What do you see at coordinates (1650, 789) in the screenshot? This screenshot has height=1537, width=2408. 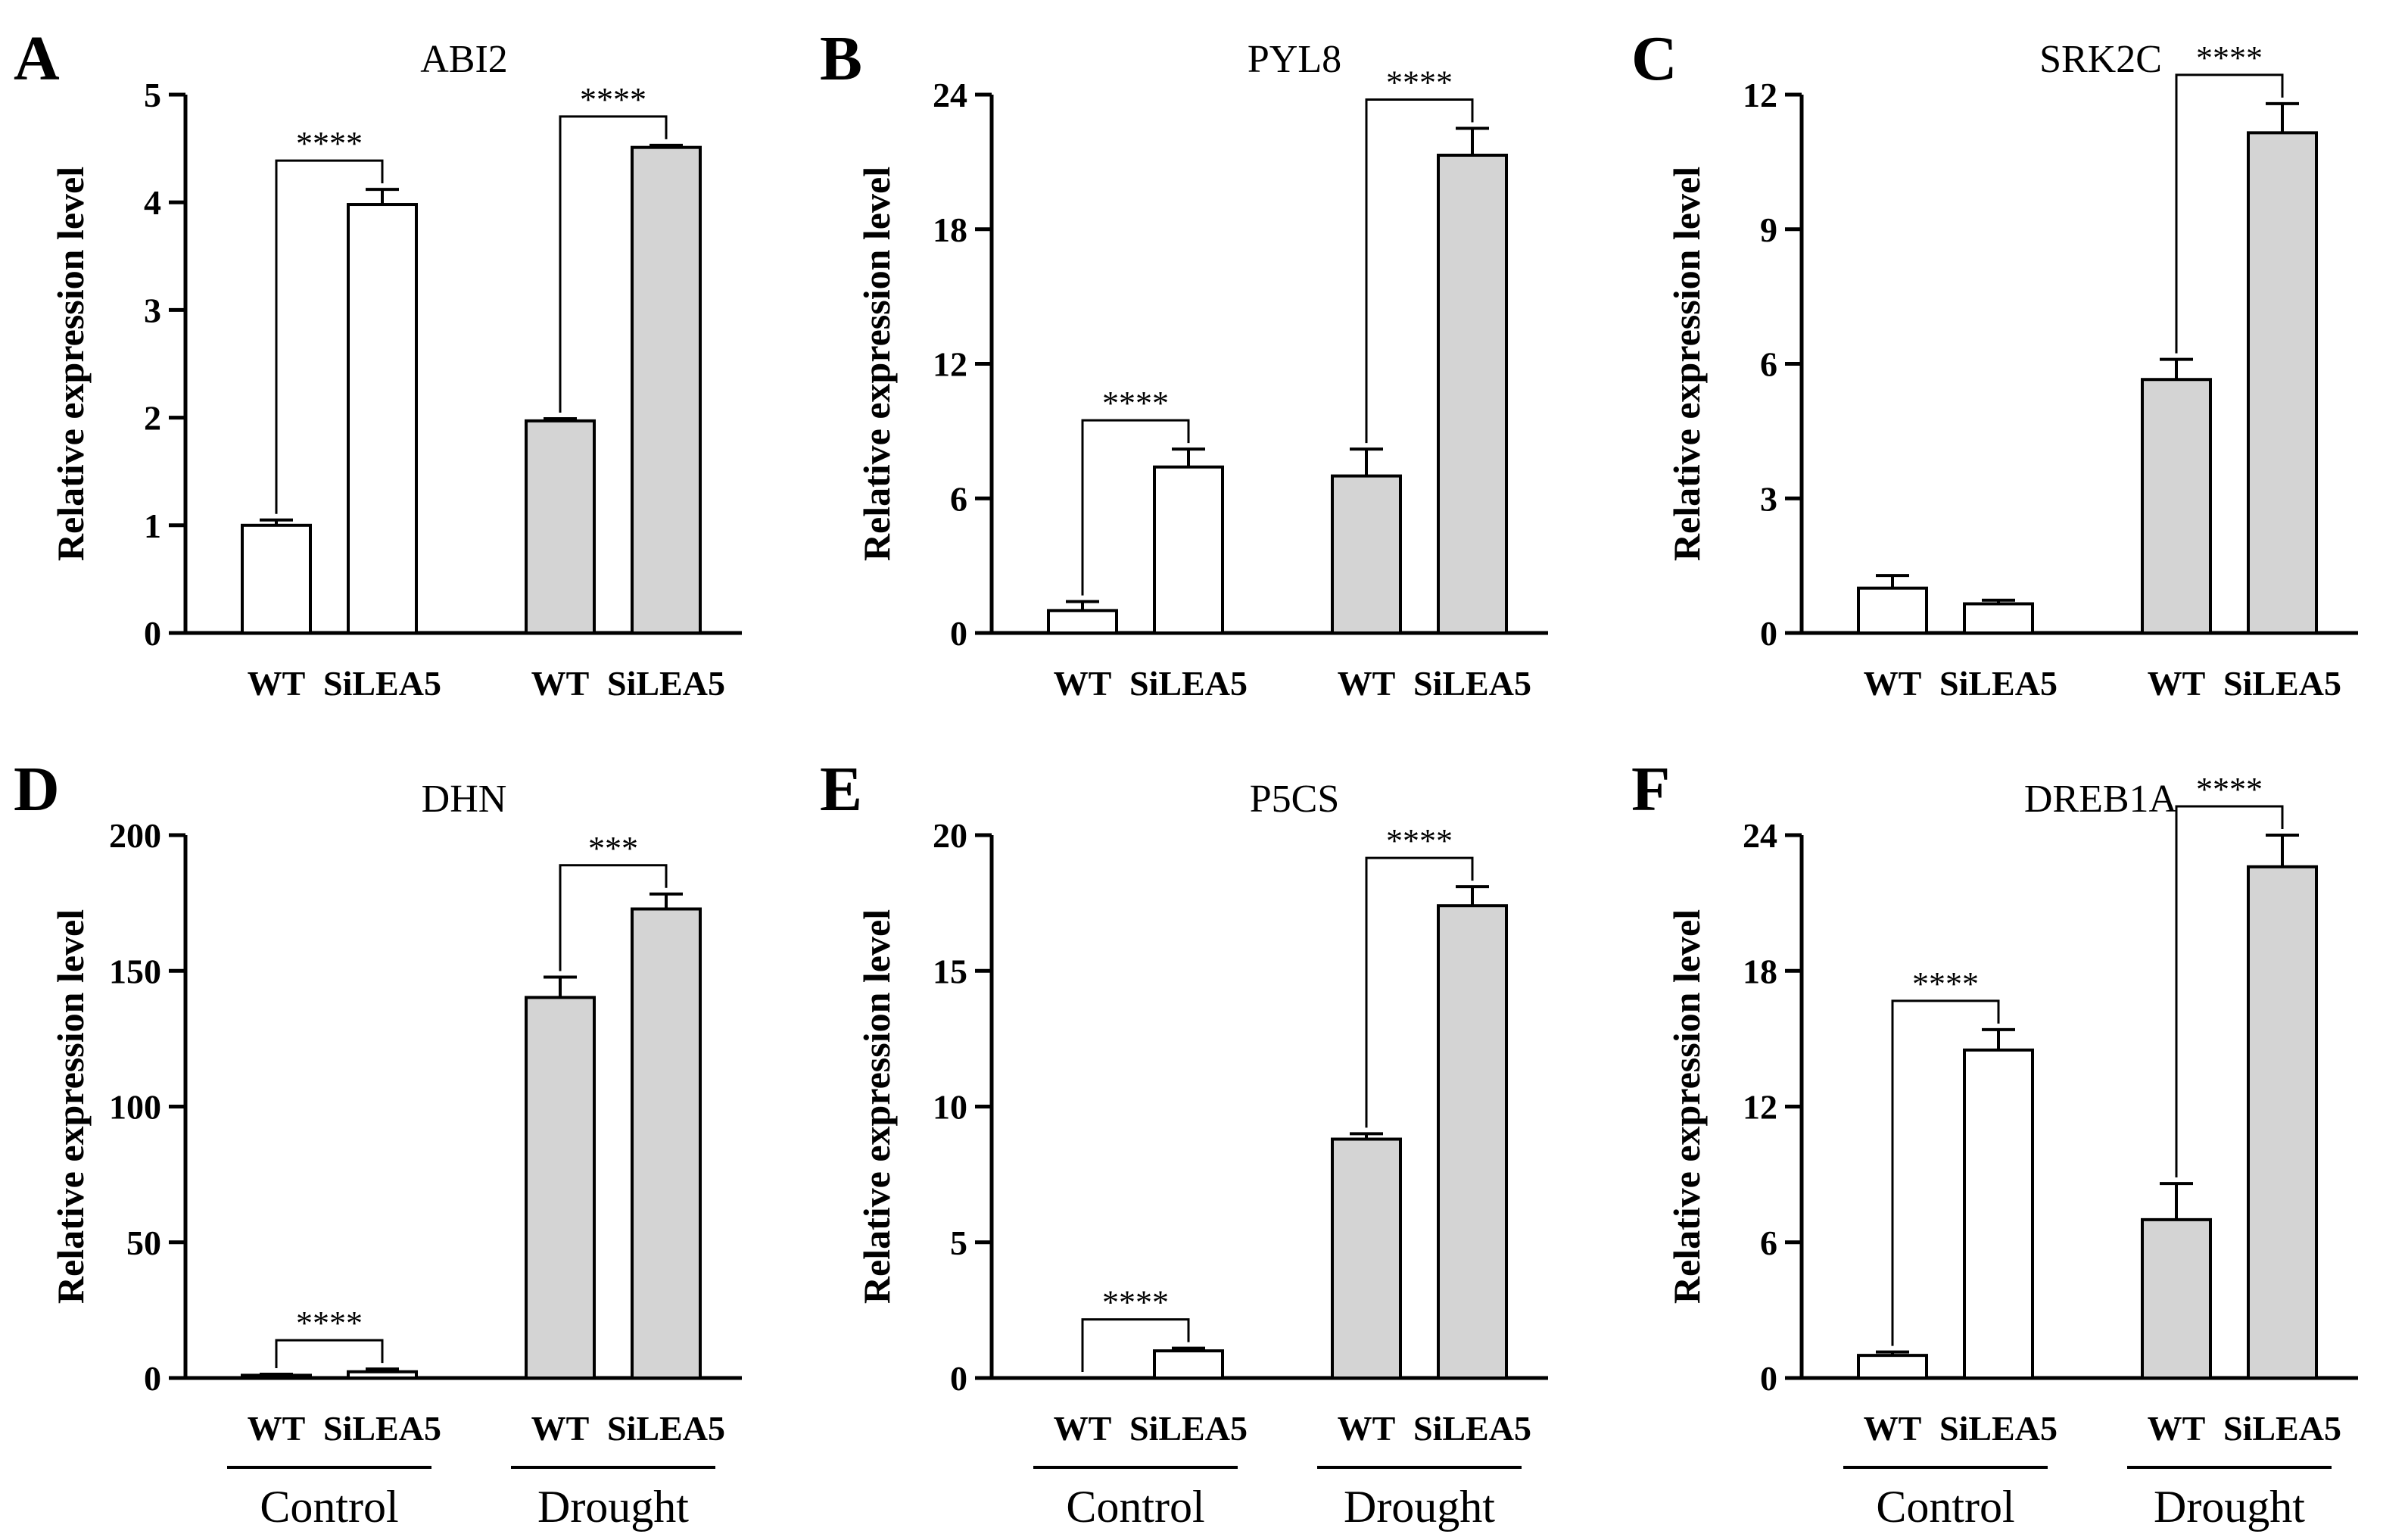 I see `panel-letter: F` at bounding box center [1650, 789].